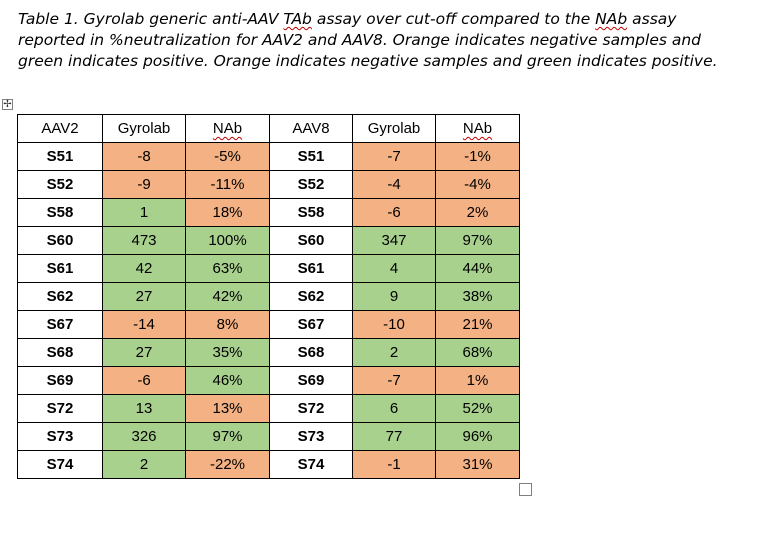 The height and width of the screenshot is (533, 761). What do you see at coordinates (394, 464) in the screenshot?
I see `gyrolab-aav8-cell: -1` at bounding box center [394, 464].